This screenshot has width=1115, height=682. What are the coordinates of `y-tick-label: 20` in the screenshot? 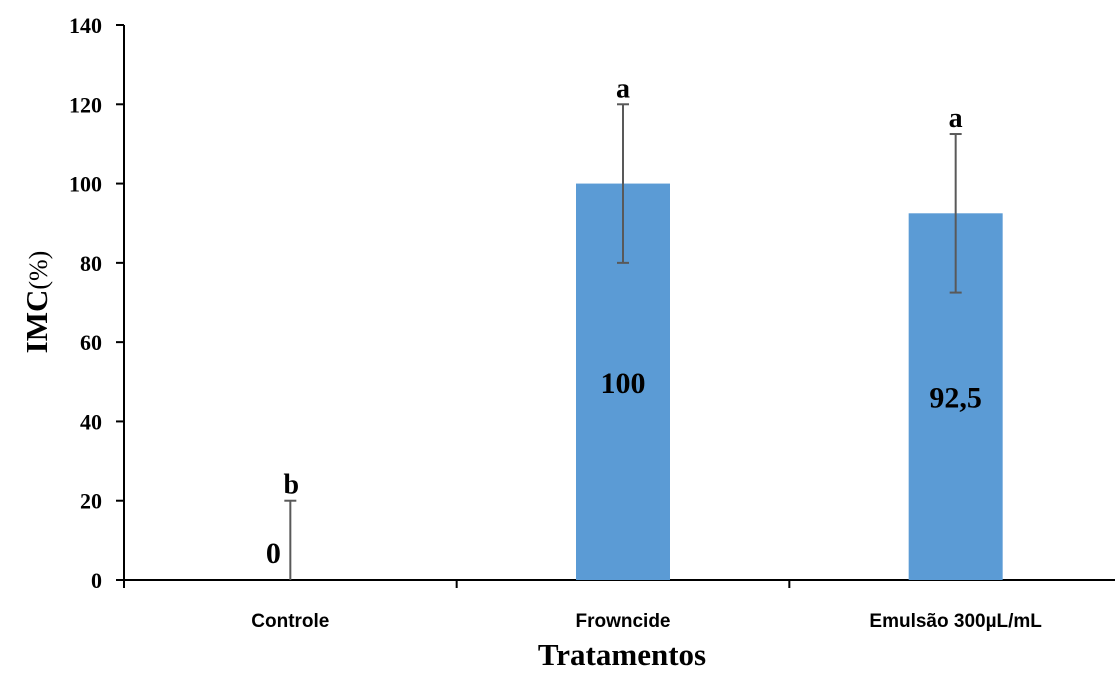 It's located at (91, 501).